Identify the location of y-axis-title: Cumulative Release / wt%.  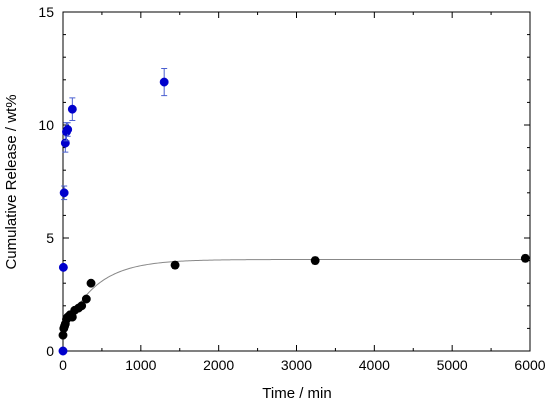
(11, 181).